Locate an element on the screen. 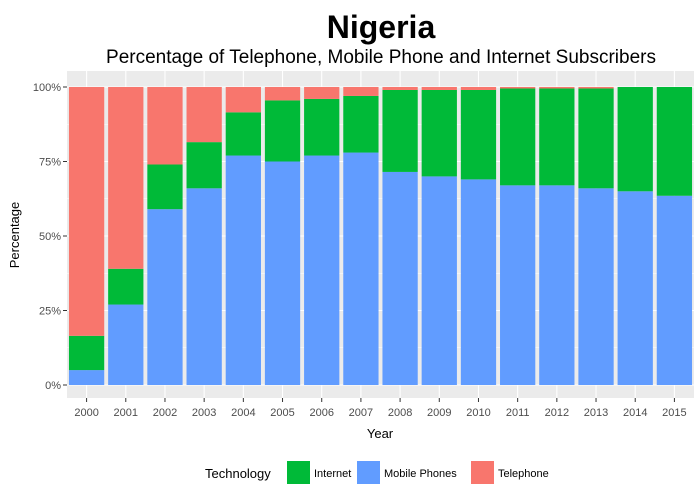 Image resolution: width=700 pixels, height=500 pixels. bar-telephone-2012 is located at coordinates (557, 88).